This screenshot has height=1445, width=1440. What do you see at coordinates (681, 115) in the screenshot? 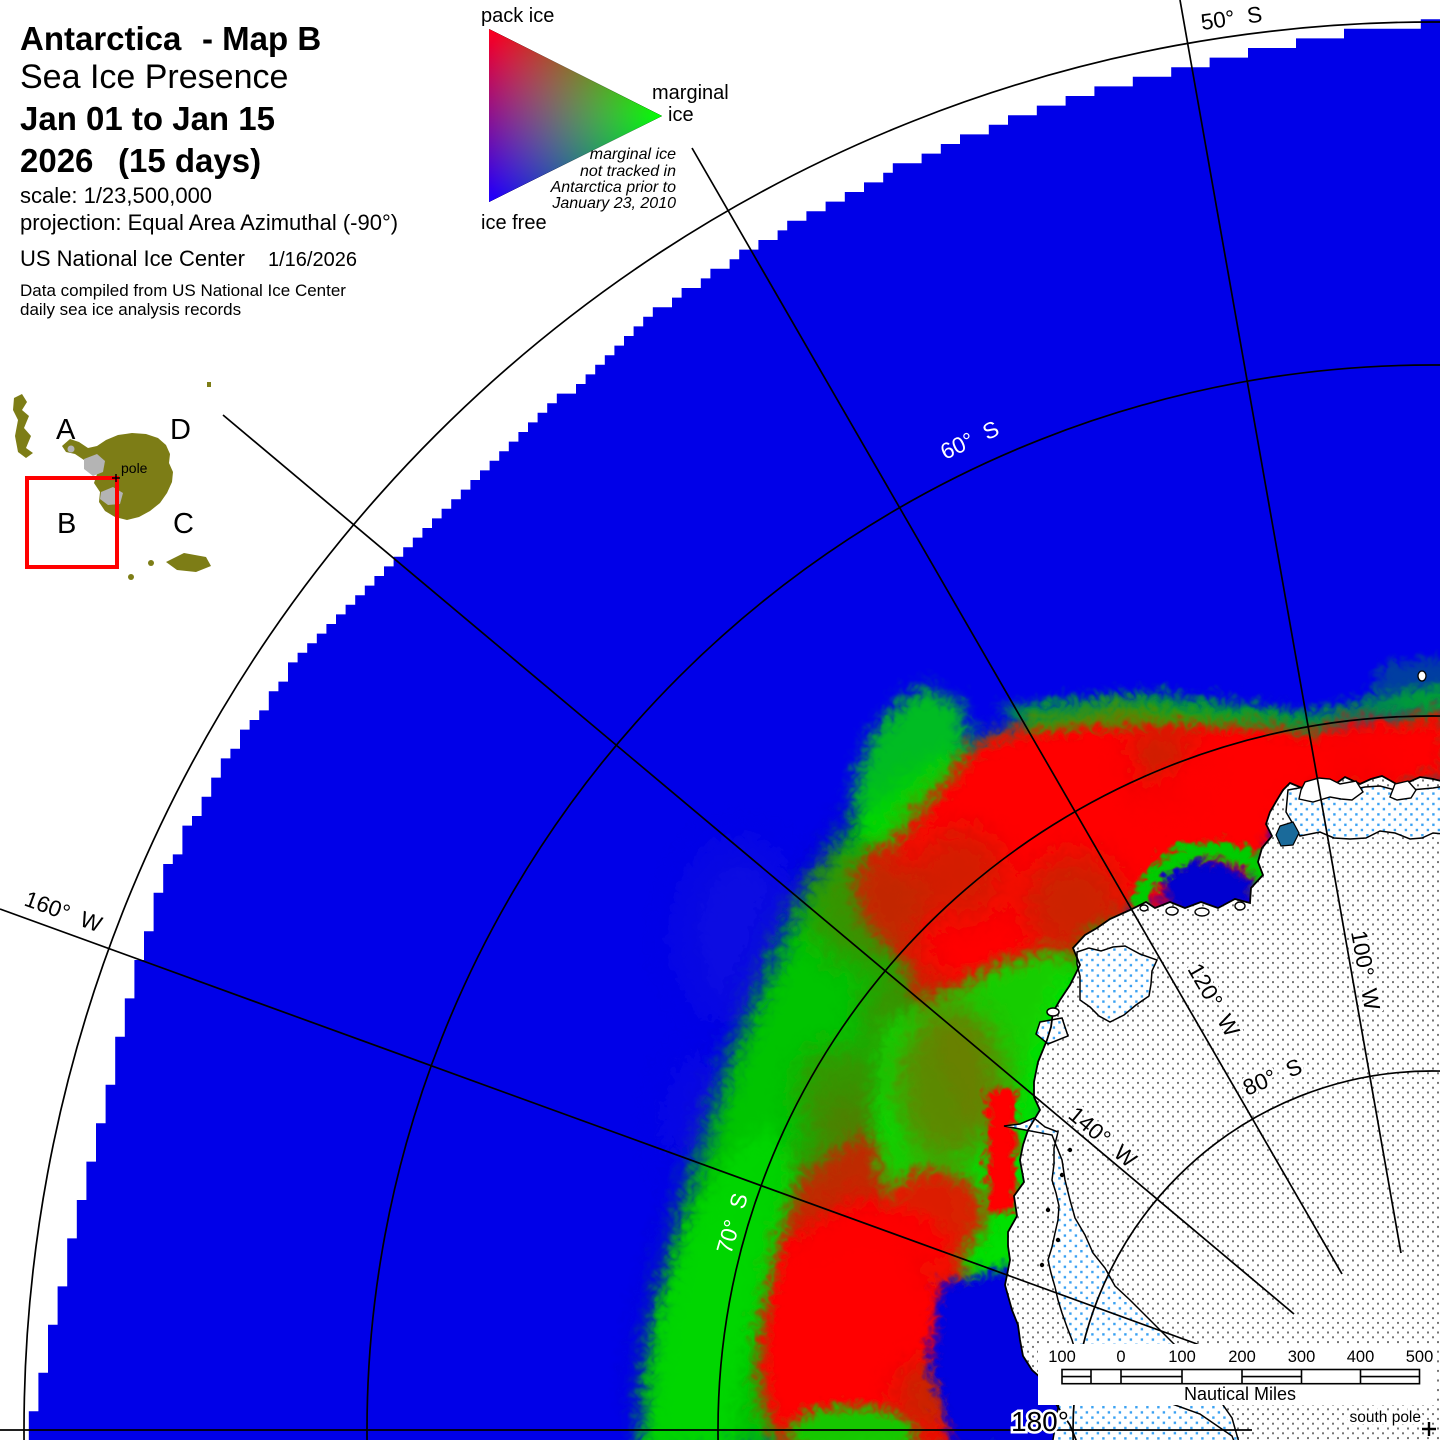
I see `svg-text: ice` at bounding box center [681, 115].